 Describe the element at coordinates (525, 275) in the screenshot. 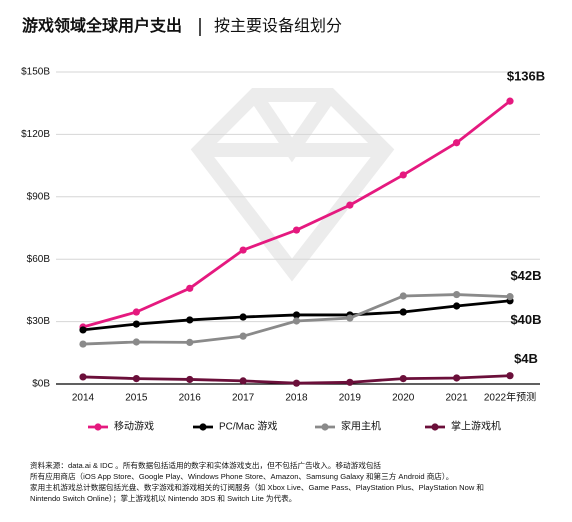

I see `data-label: $42B` at that location.